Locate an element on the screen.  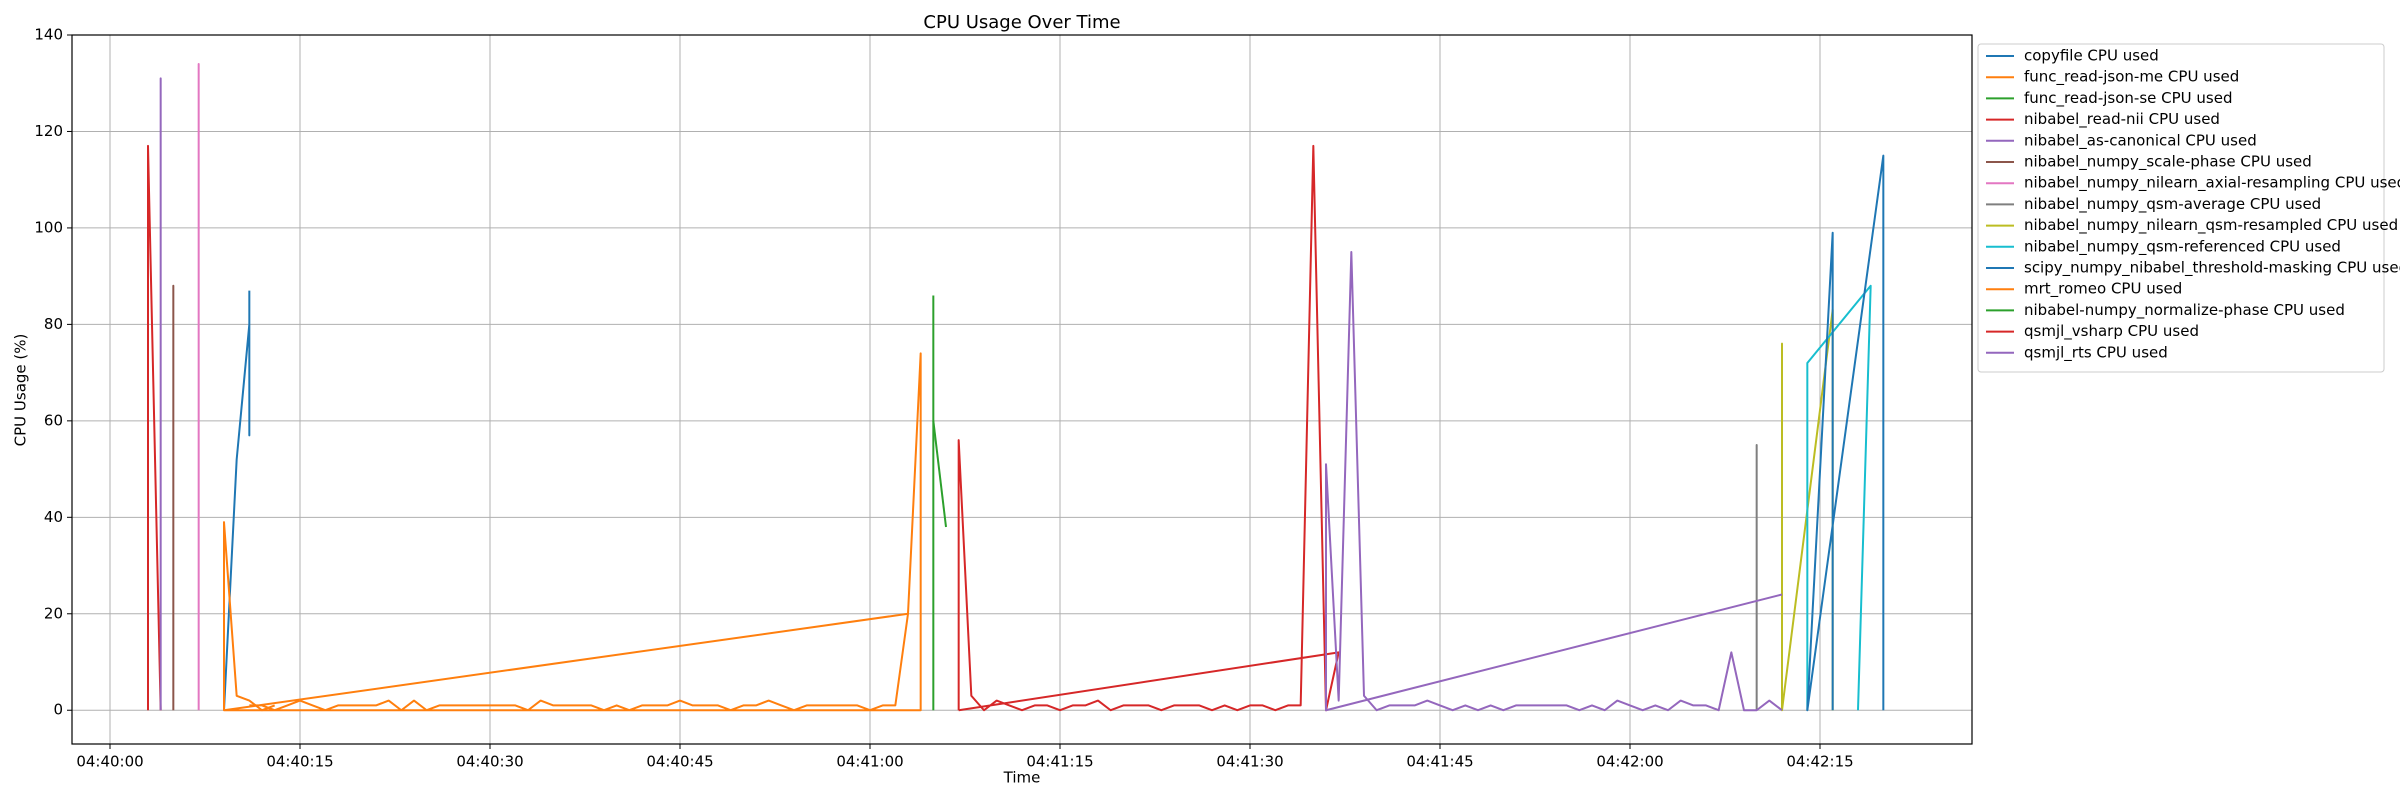
x-tick-label: 04:40:30 is located at coordinates (489, 762).